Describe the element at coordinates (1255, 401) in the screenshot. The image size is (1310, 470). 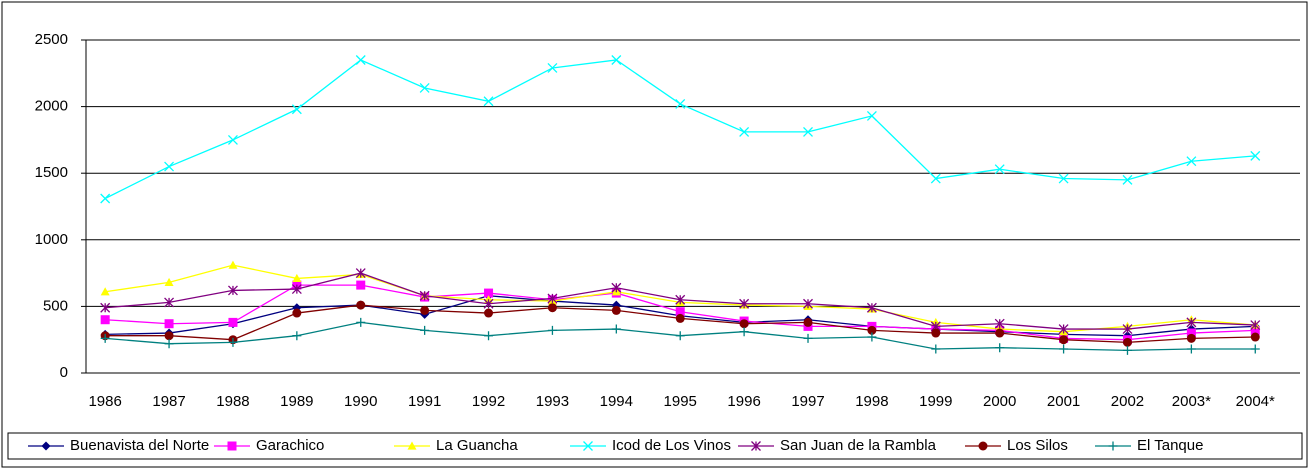
I see `x-tick-label: 2004*` at that location.